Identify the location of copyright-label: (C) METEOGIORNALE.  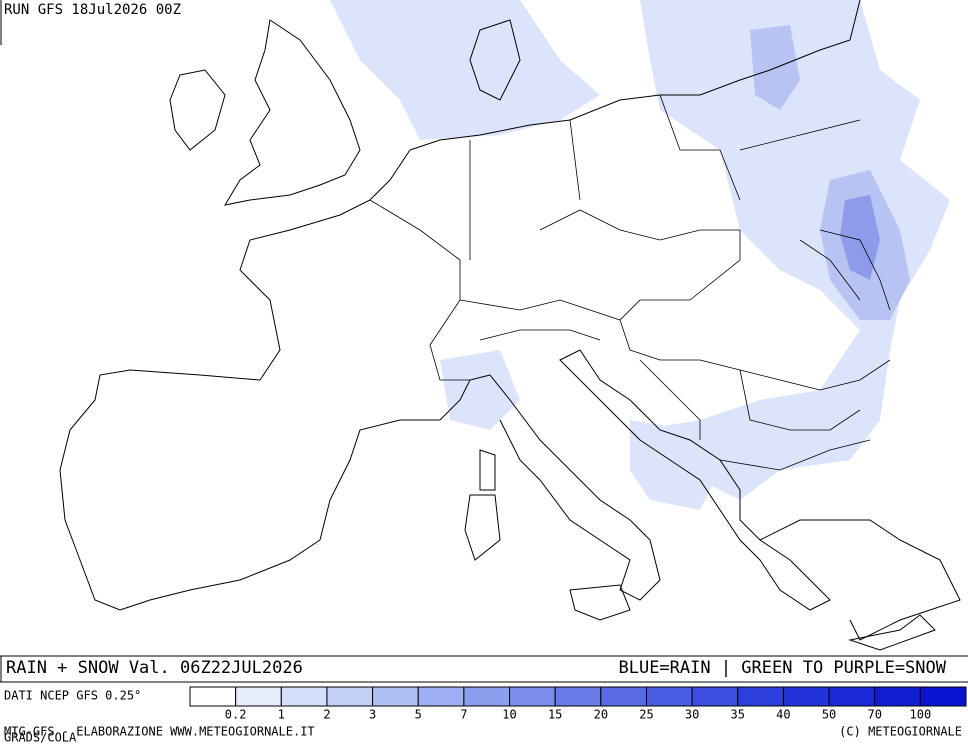
(900, 732).